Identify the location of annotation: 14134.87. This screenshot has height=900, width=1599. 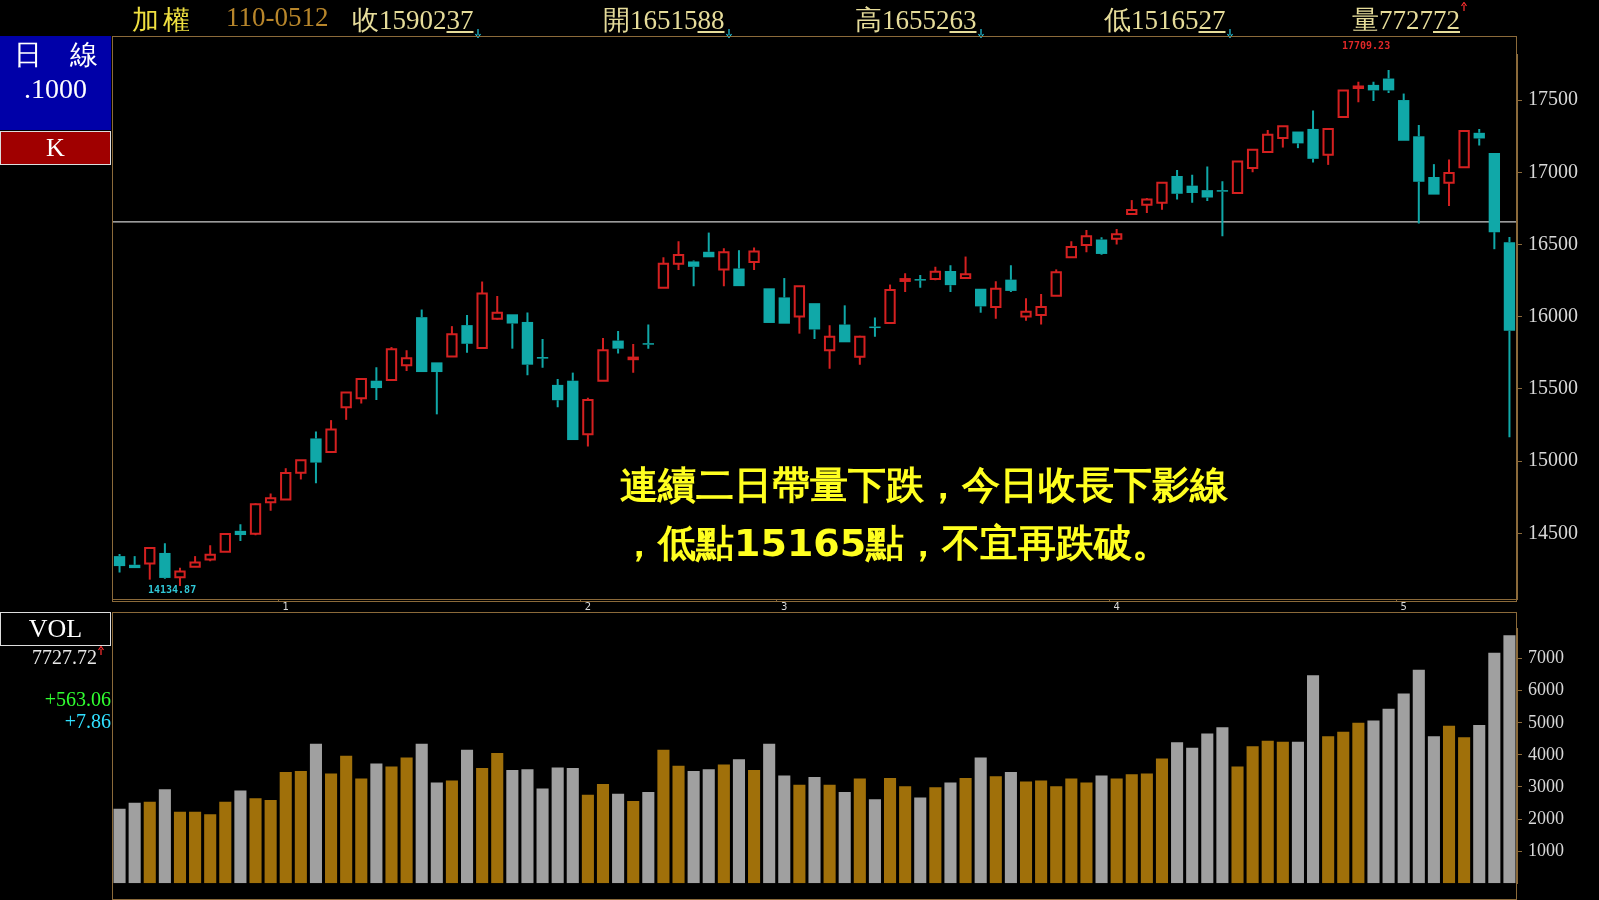
(172, 589).